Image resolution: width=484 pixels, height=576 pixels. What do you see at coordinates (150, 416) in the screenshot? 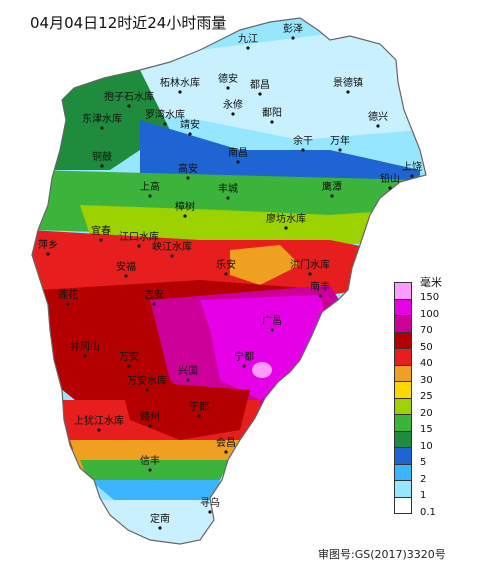
I see `place-label: 赣州` at bounding box center [150, 416].